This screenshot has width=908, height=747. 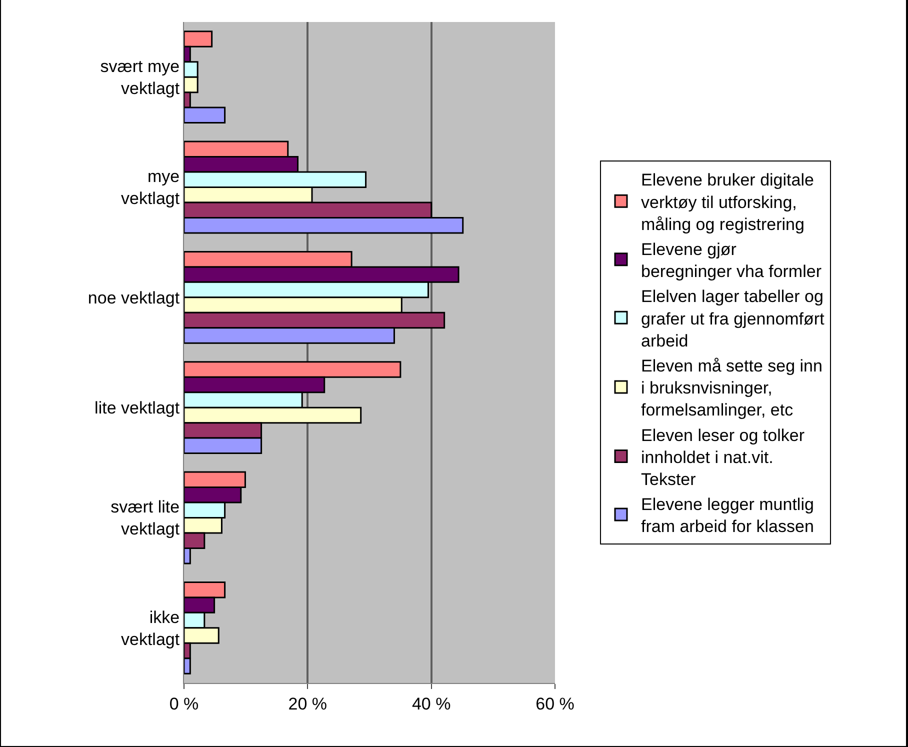 I want to click on x-tick-label: 20 %, so click(x=308, y=704).